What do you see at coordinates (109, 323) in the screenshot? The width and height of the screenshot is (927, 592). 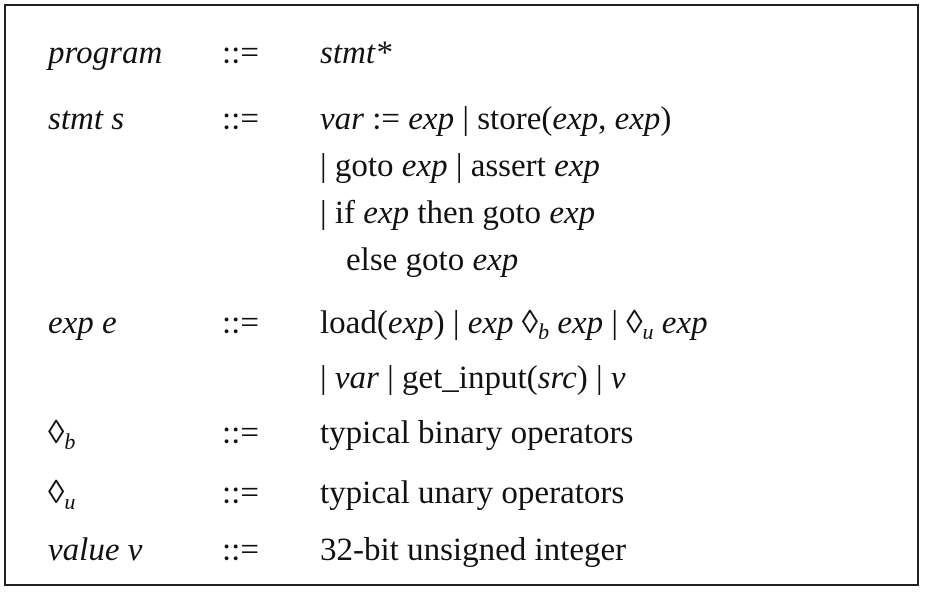 I see `exp-lhs-var: e` at bounding box center [109, 323].